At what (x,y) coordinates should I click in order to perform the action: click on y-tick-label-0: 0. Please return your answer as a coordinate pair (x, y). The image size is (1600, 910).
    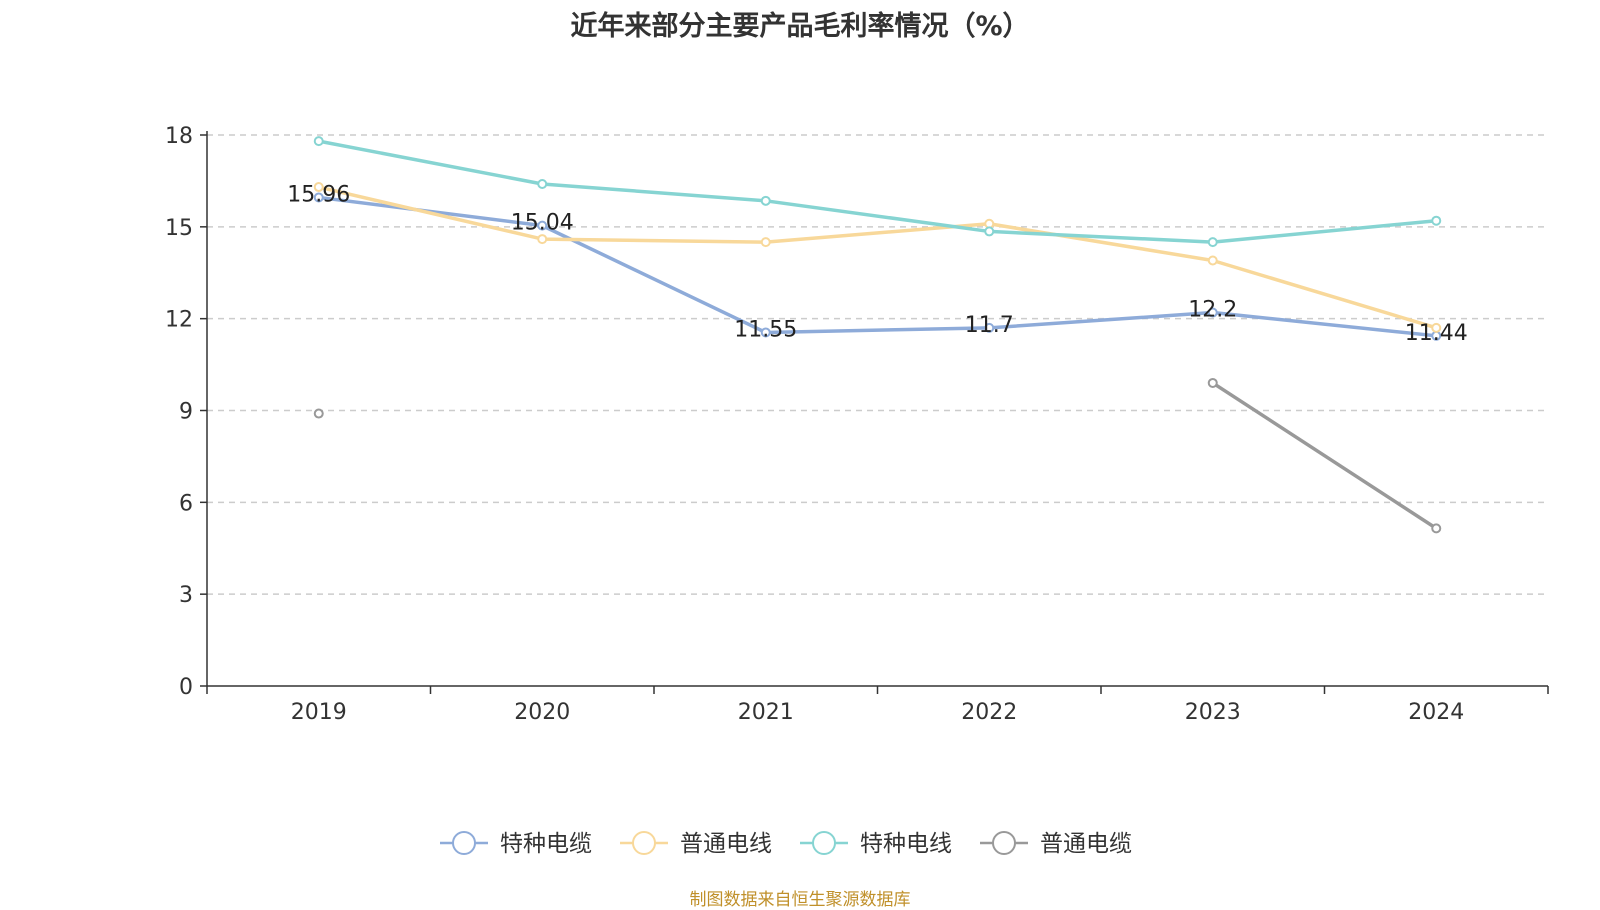
    Looking at the image, I should click on (186, 687).